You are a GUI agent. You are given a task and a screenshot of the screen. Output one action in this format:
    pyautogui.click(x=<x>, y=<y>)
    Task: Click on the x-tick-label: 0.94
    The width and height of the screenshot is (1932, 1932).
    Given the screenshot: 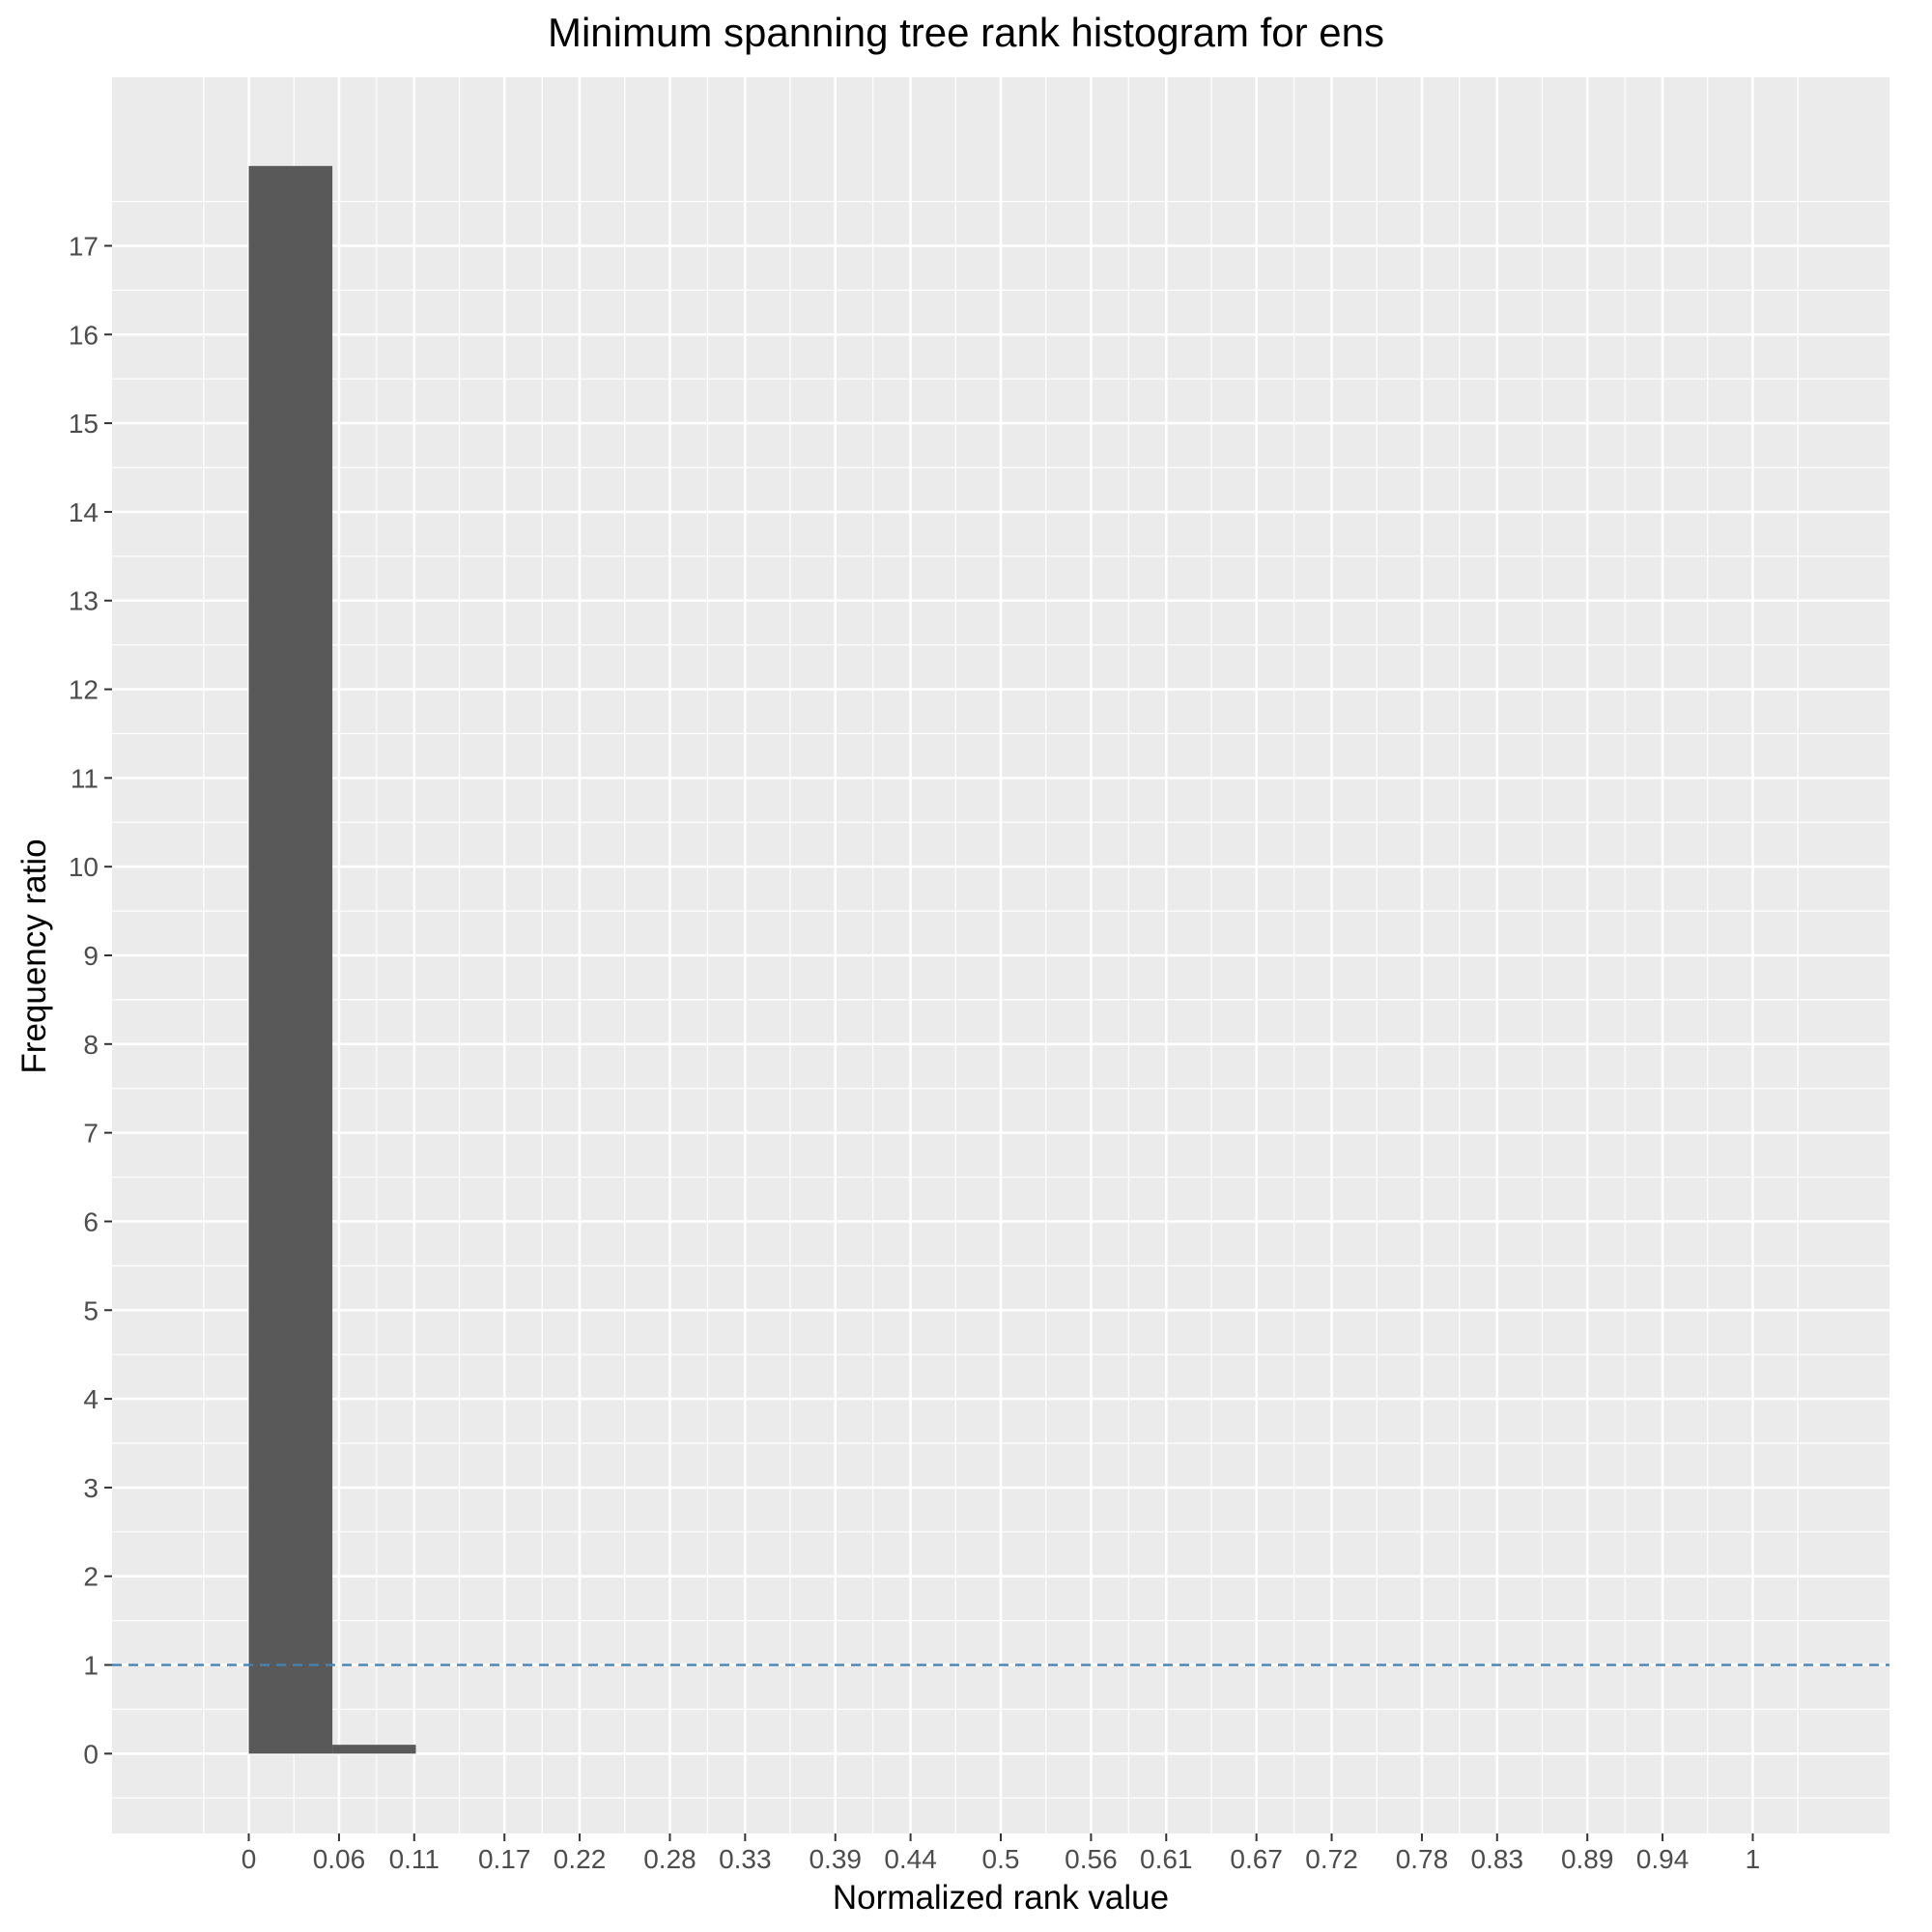 What is the action you would take?
    pyautogui.click(x=1663, y=1859)
    